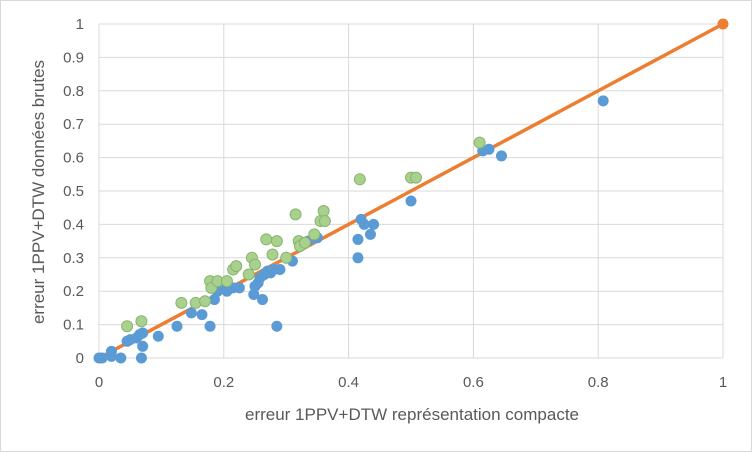  I want to click on x-tick-label: 0.8, so click(598, 382).